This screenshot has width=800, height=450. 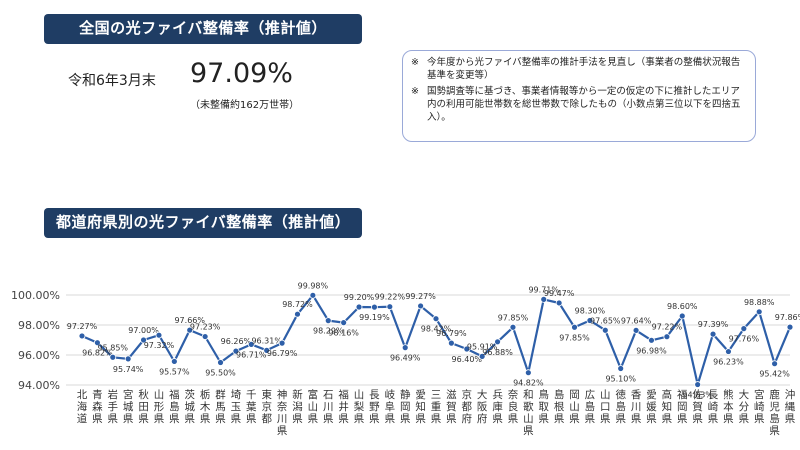 I want to click on data-label: 96.49%, so click(x=405, y=358).